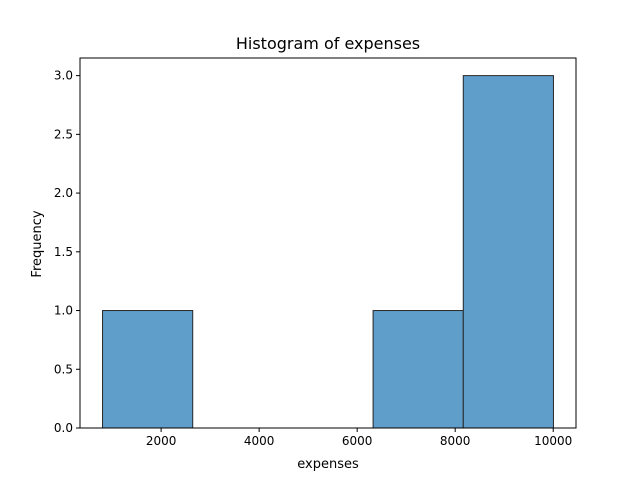 The image size is (640, 480). What do you see at coordinates (63, 369) in the screenshot?
I see `y-tick-label-2: 0.5` at bounding box center [63, 369].